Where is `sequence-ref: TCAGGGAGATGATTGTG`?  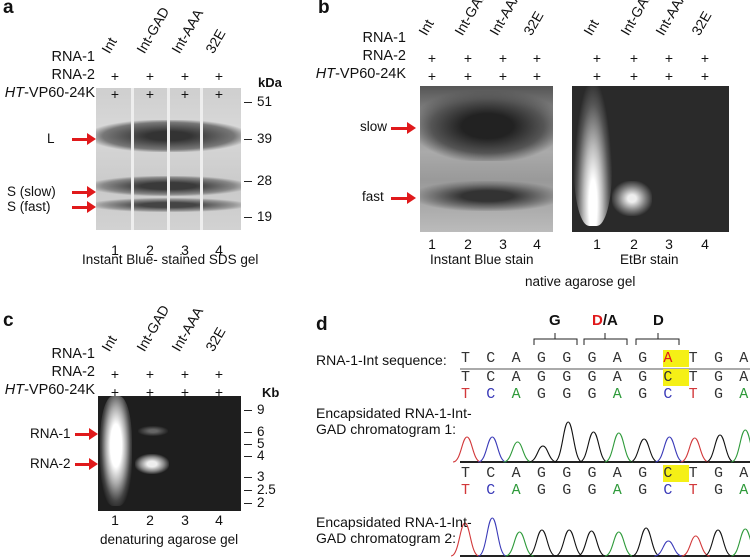 sequence-ref: TCAGGGAGATGATTGTG is located at coordinates (605, 358).